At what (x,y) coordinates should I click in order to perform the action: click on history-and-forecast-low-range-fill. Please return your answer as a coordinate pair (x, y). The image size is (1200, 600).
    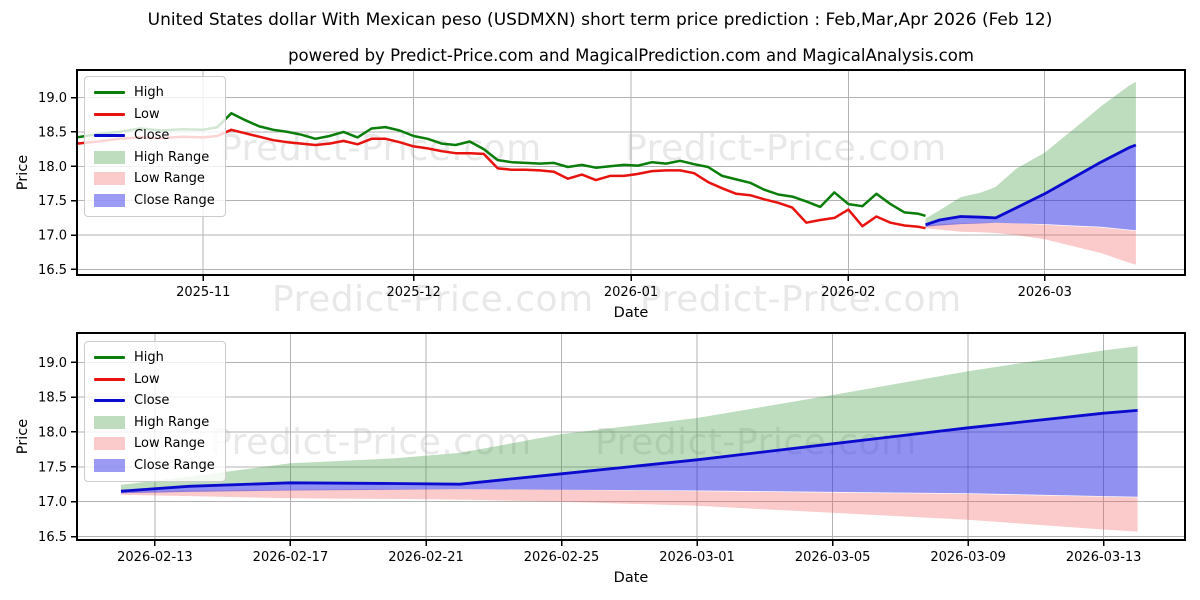
    Looking at the image, I should click on (1030, 243).